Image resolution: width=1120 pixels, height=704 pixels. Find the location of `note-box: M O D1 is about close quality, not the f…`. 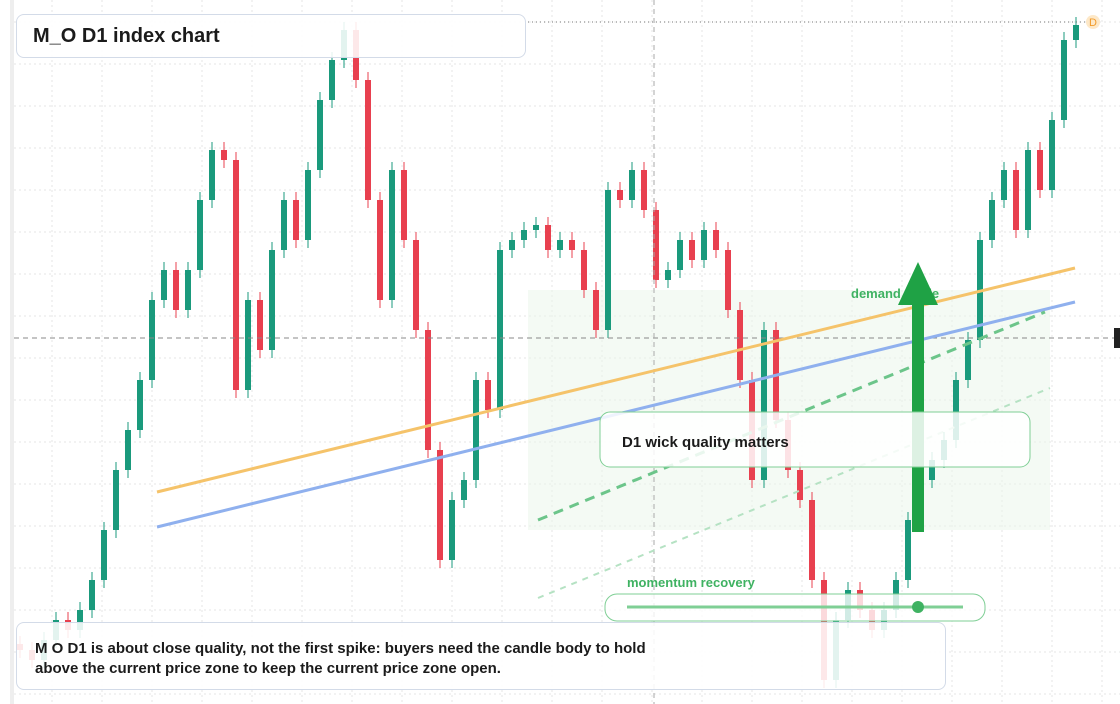

note-box: M O D1 is about close quality, not the f… is located at coordinates (481, 656).